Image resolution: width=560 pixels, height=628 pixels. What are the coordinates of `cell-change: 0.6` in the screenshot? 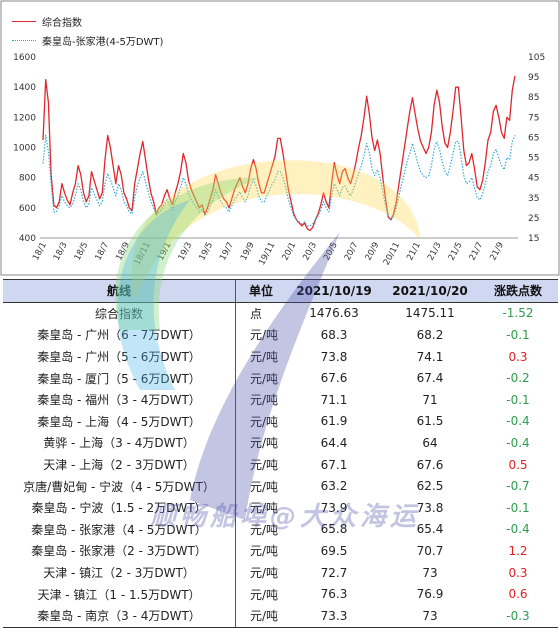 It's located at (518, 594).